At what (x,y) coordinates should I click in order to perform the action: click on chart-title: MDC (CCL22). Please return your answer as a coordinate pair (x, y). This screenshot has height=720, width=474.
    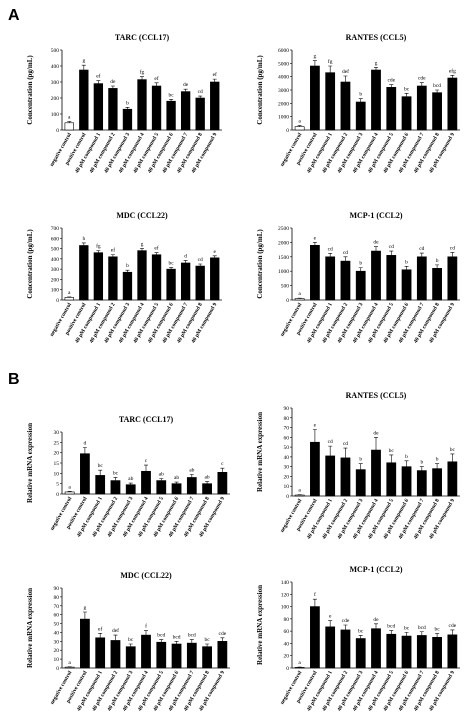
    Looking at the image, I should click on (146, 575).